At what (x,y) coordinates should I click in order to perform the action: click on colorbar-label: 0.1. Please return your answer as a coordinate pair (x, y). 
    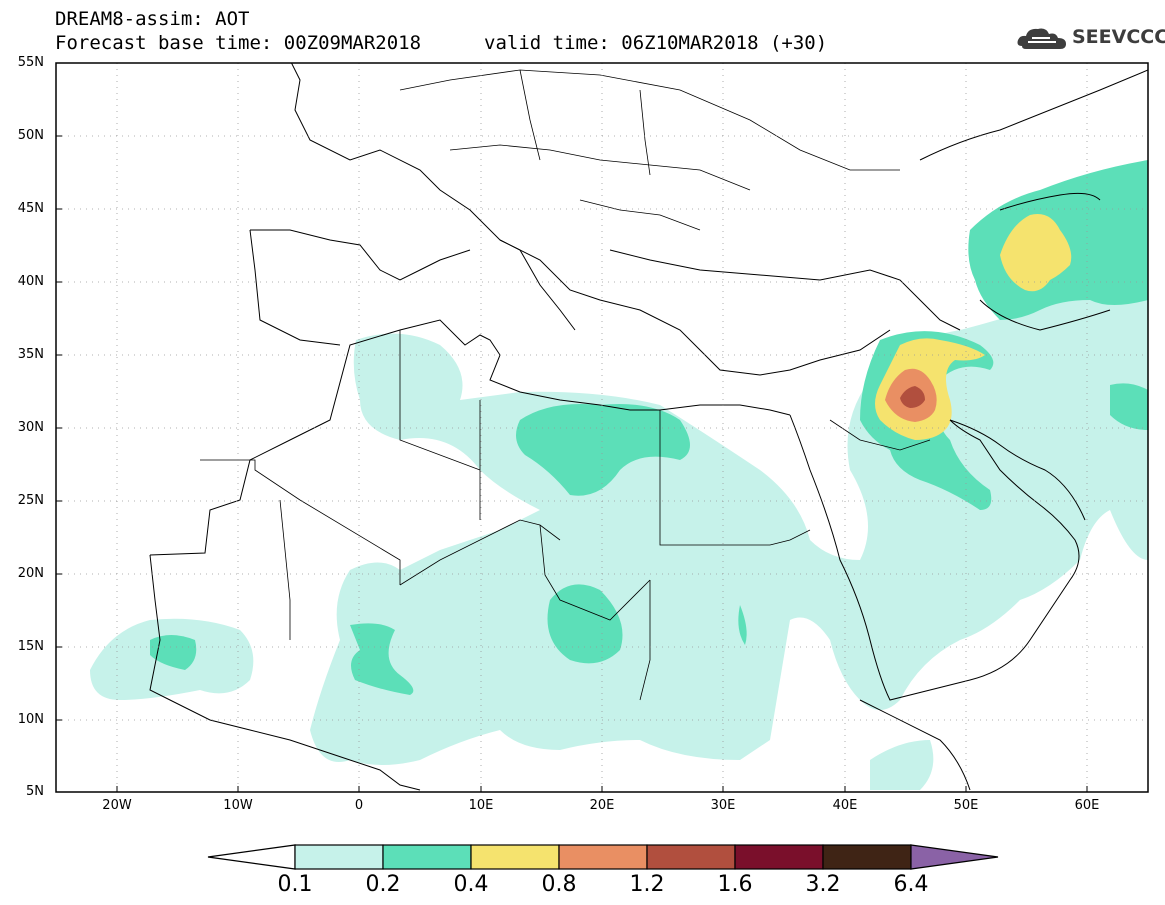
    Looking at the image, I should click on (295, 884).